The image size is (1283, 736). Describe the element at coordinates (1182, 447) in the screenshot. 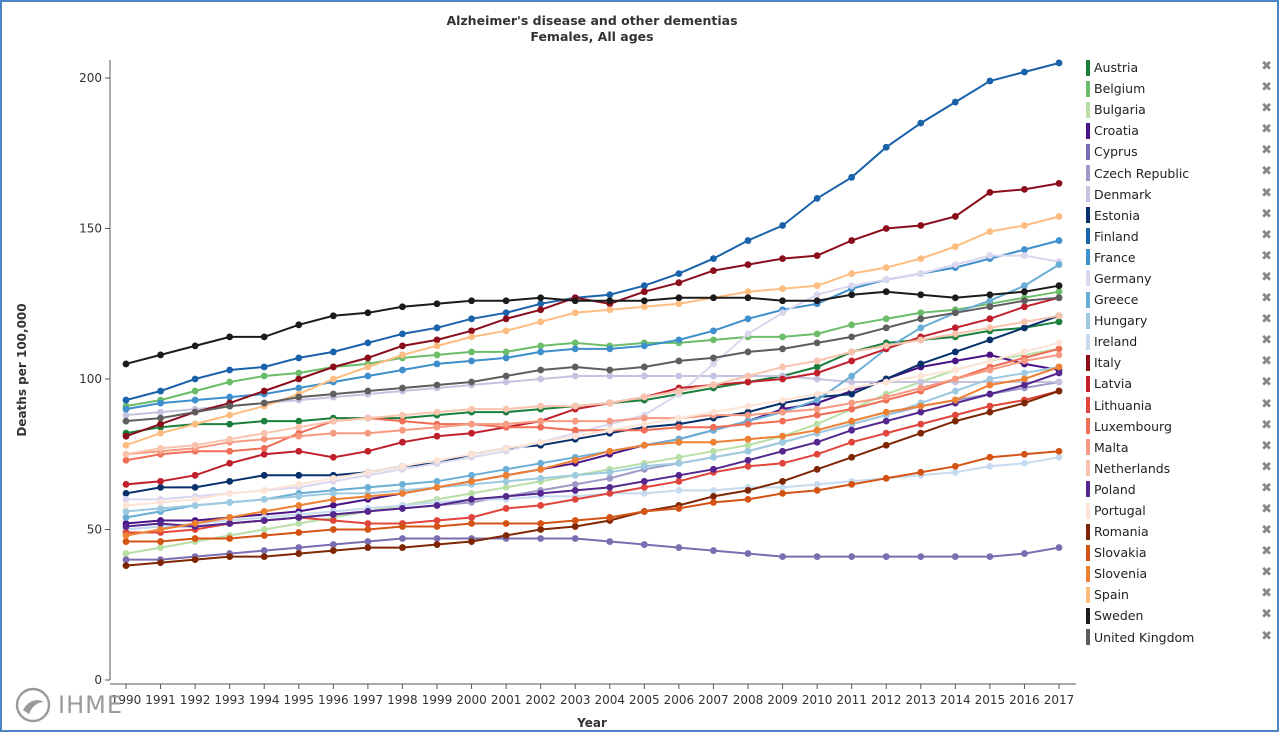

I see `legend-item-malta: Malta ✖` at that location.